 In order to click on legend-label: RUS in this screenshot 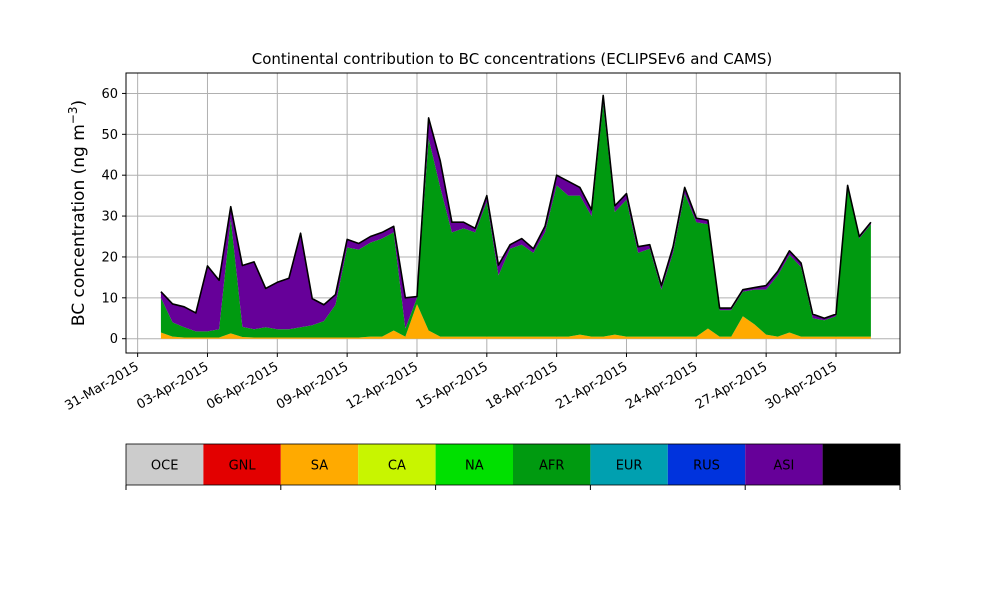, I will do `click(706, 466)`.